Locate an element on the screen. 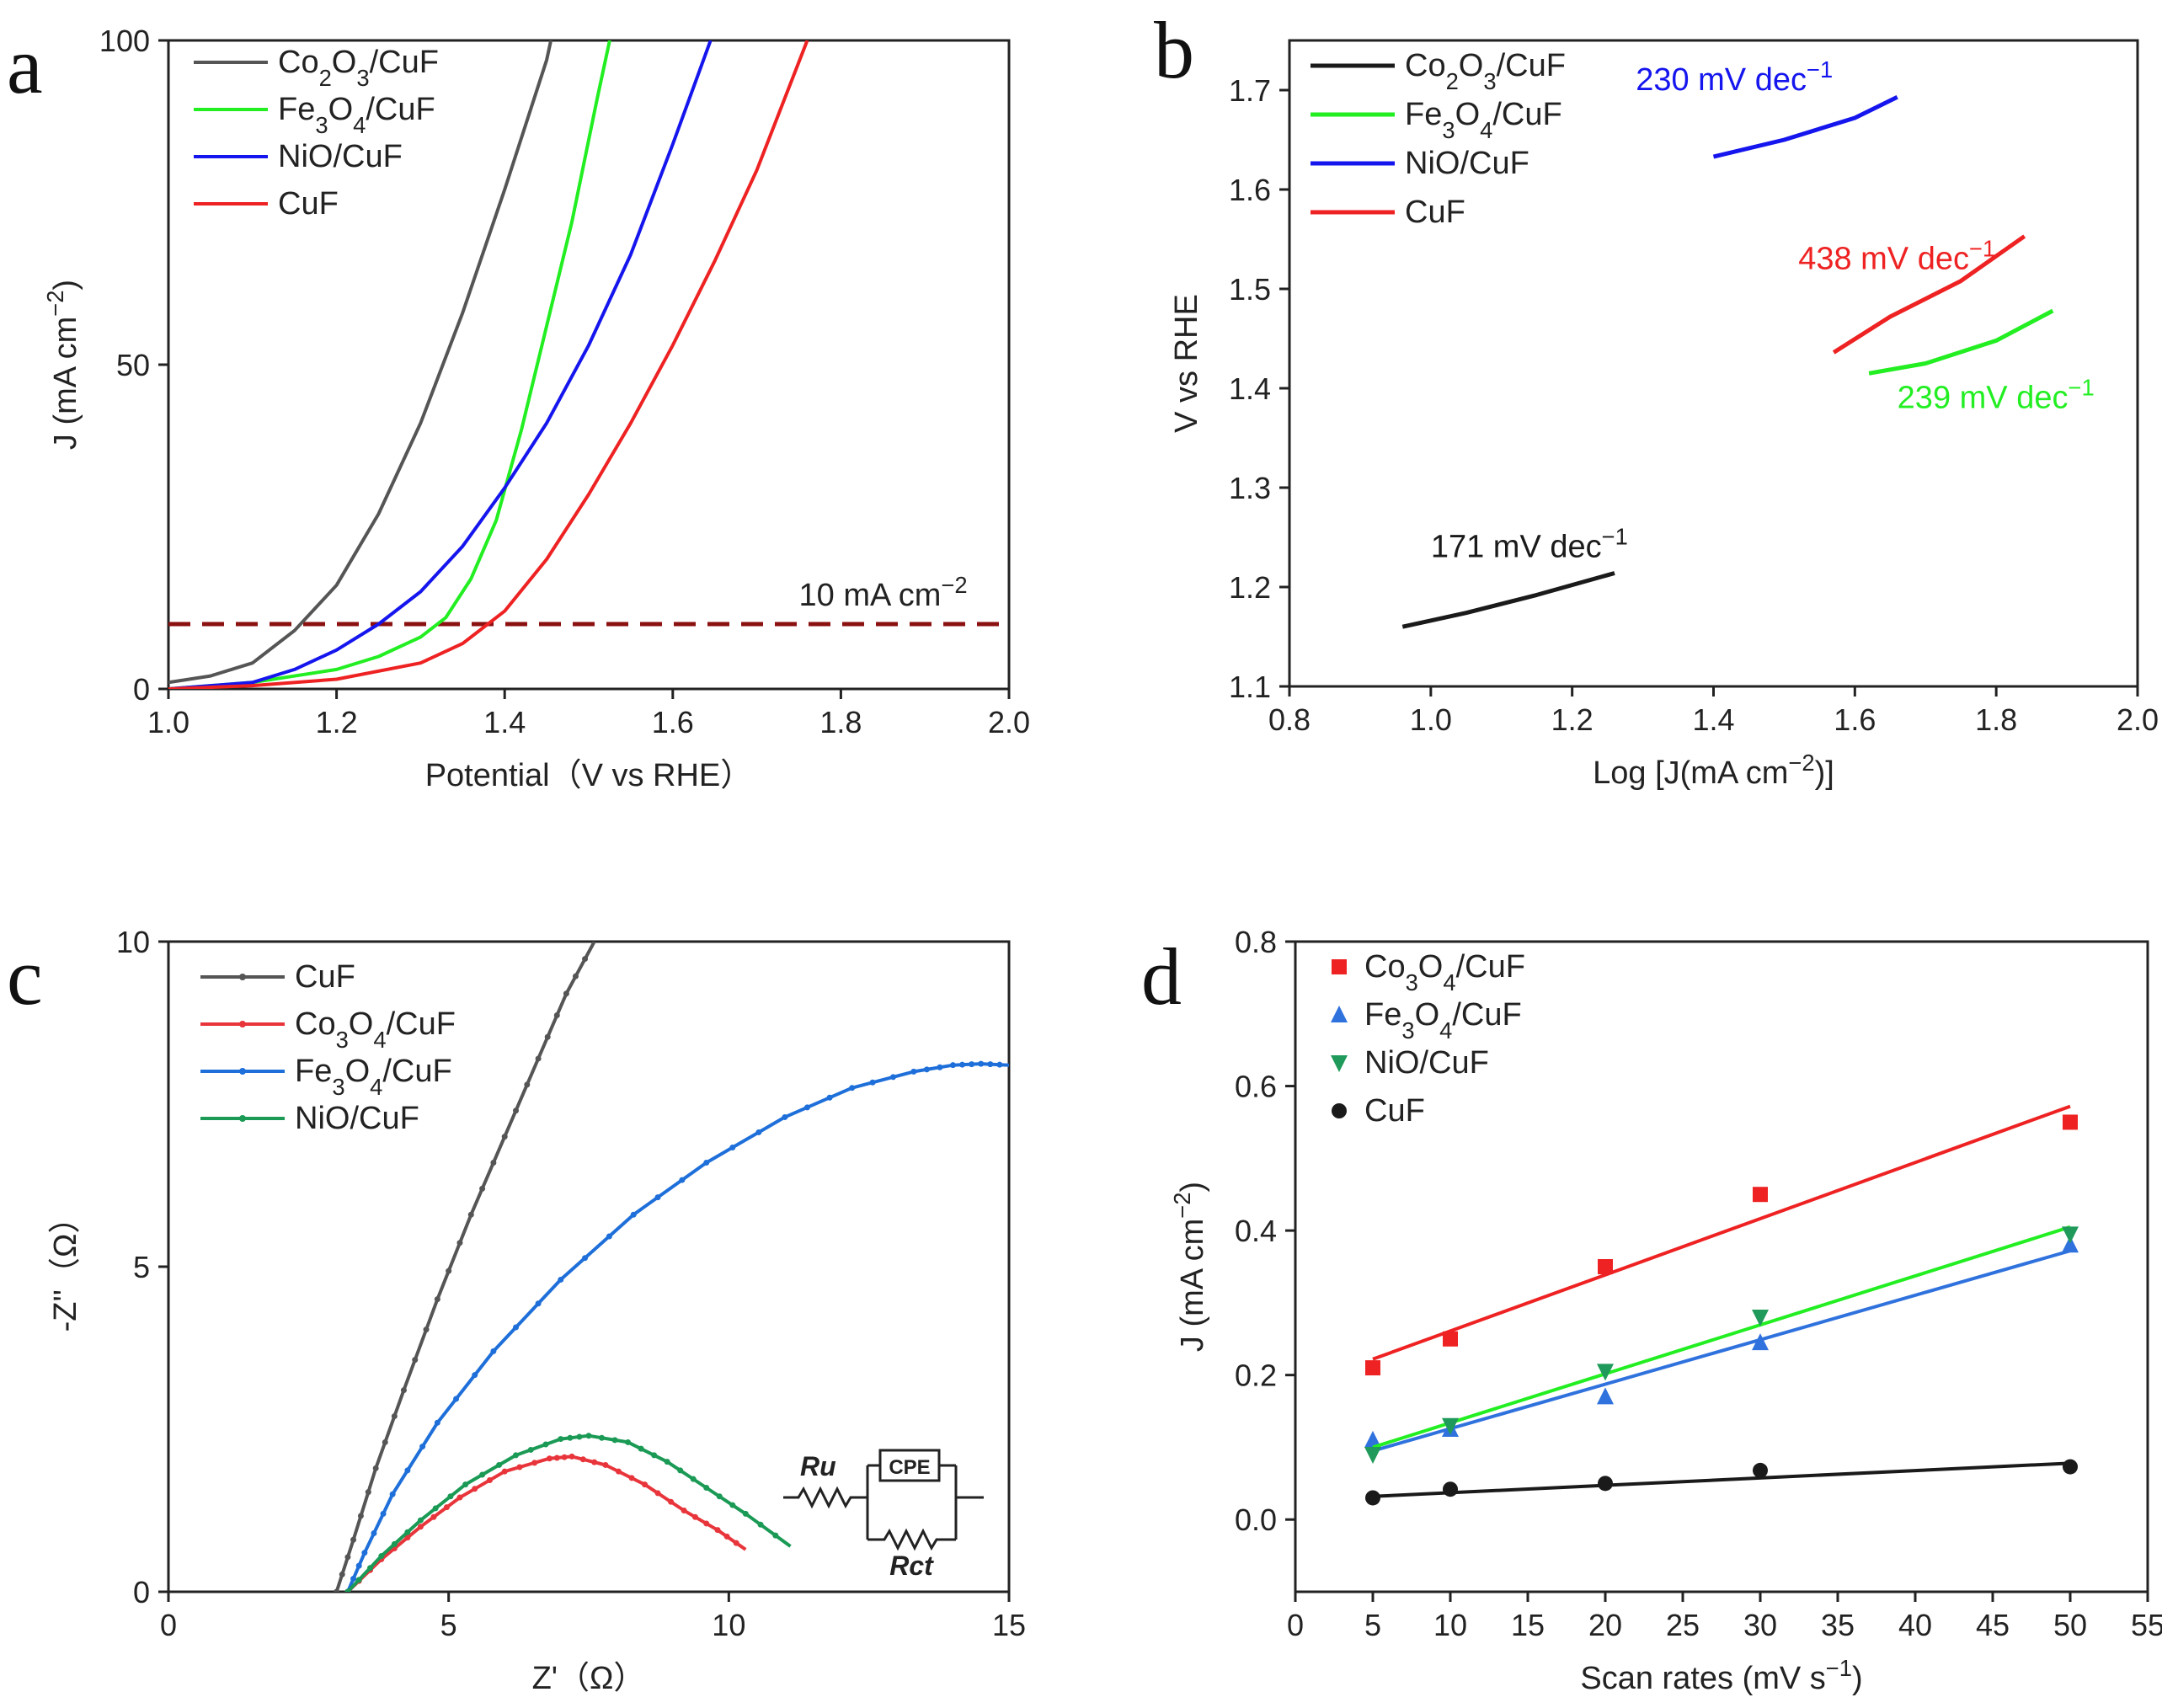 The height and width of the screenshot is (1708, 2162). x-axis-label: Log [J(mA cm−2)] is located at coordinates (1713, 771).